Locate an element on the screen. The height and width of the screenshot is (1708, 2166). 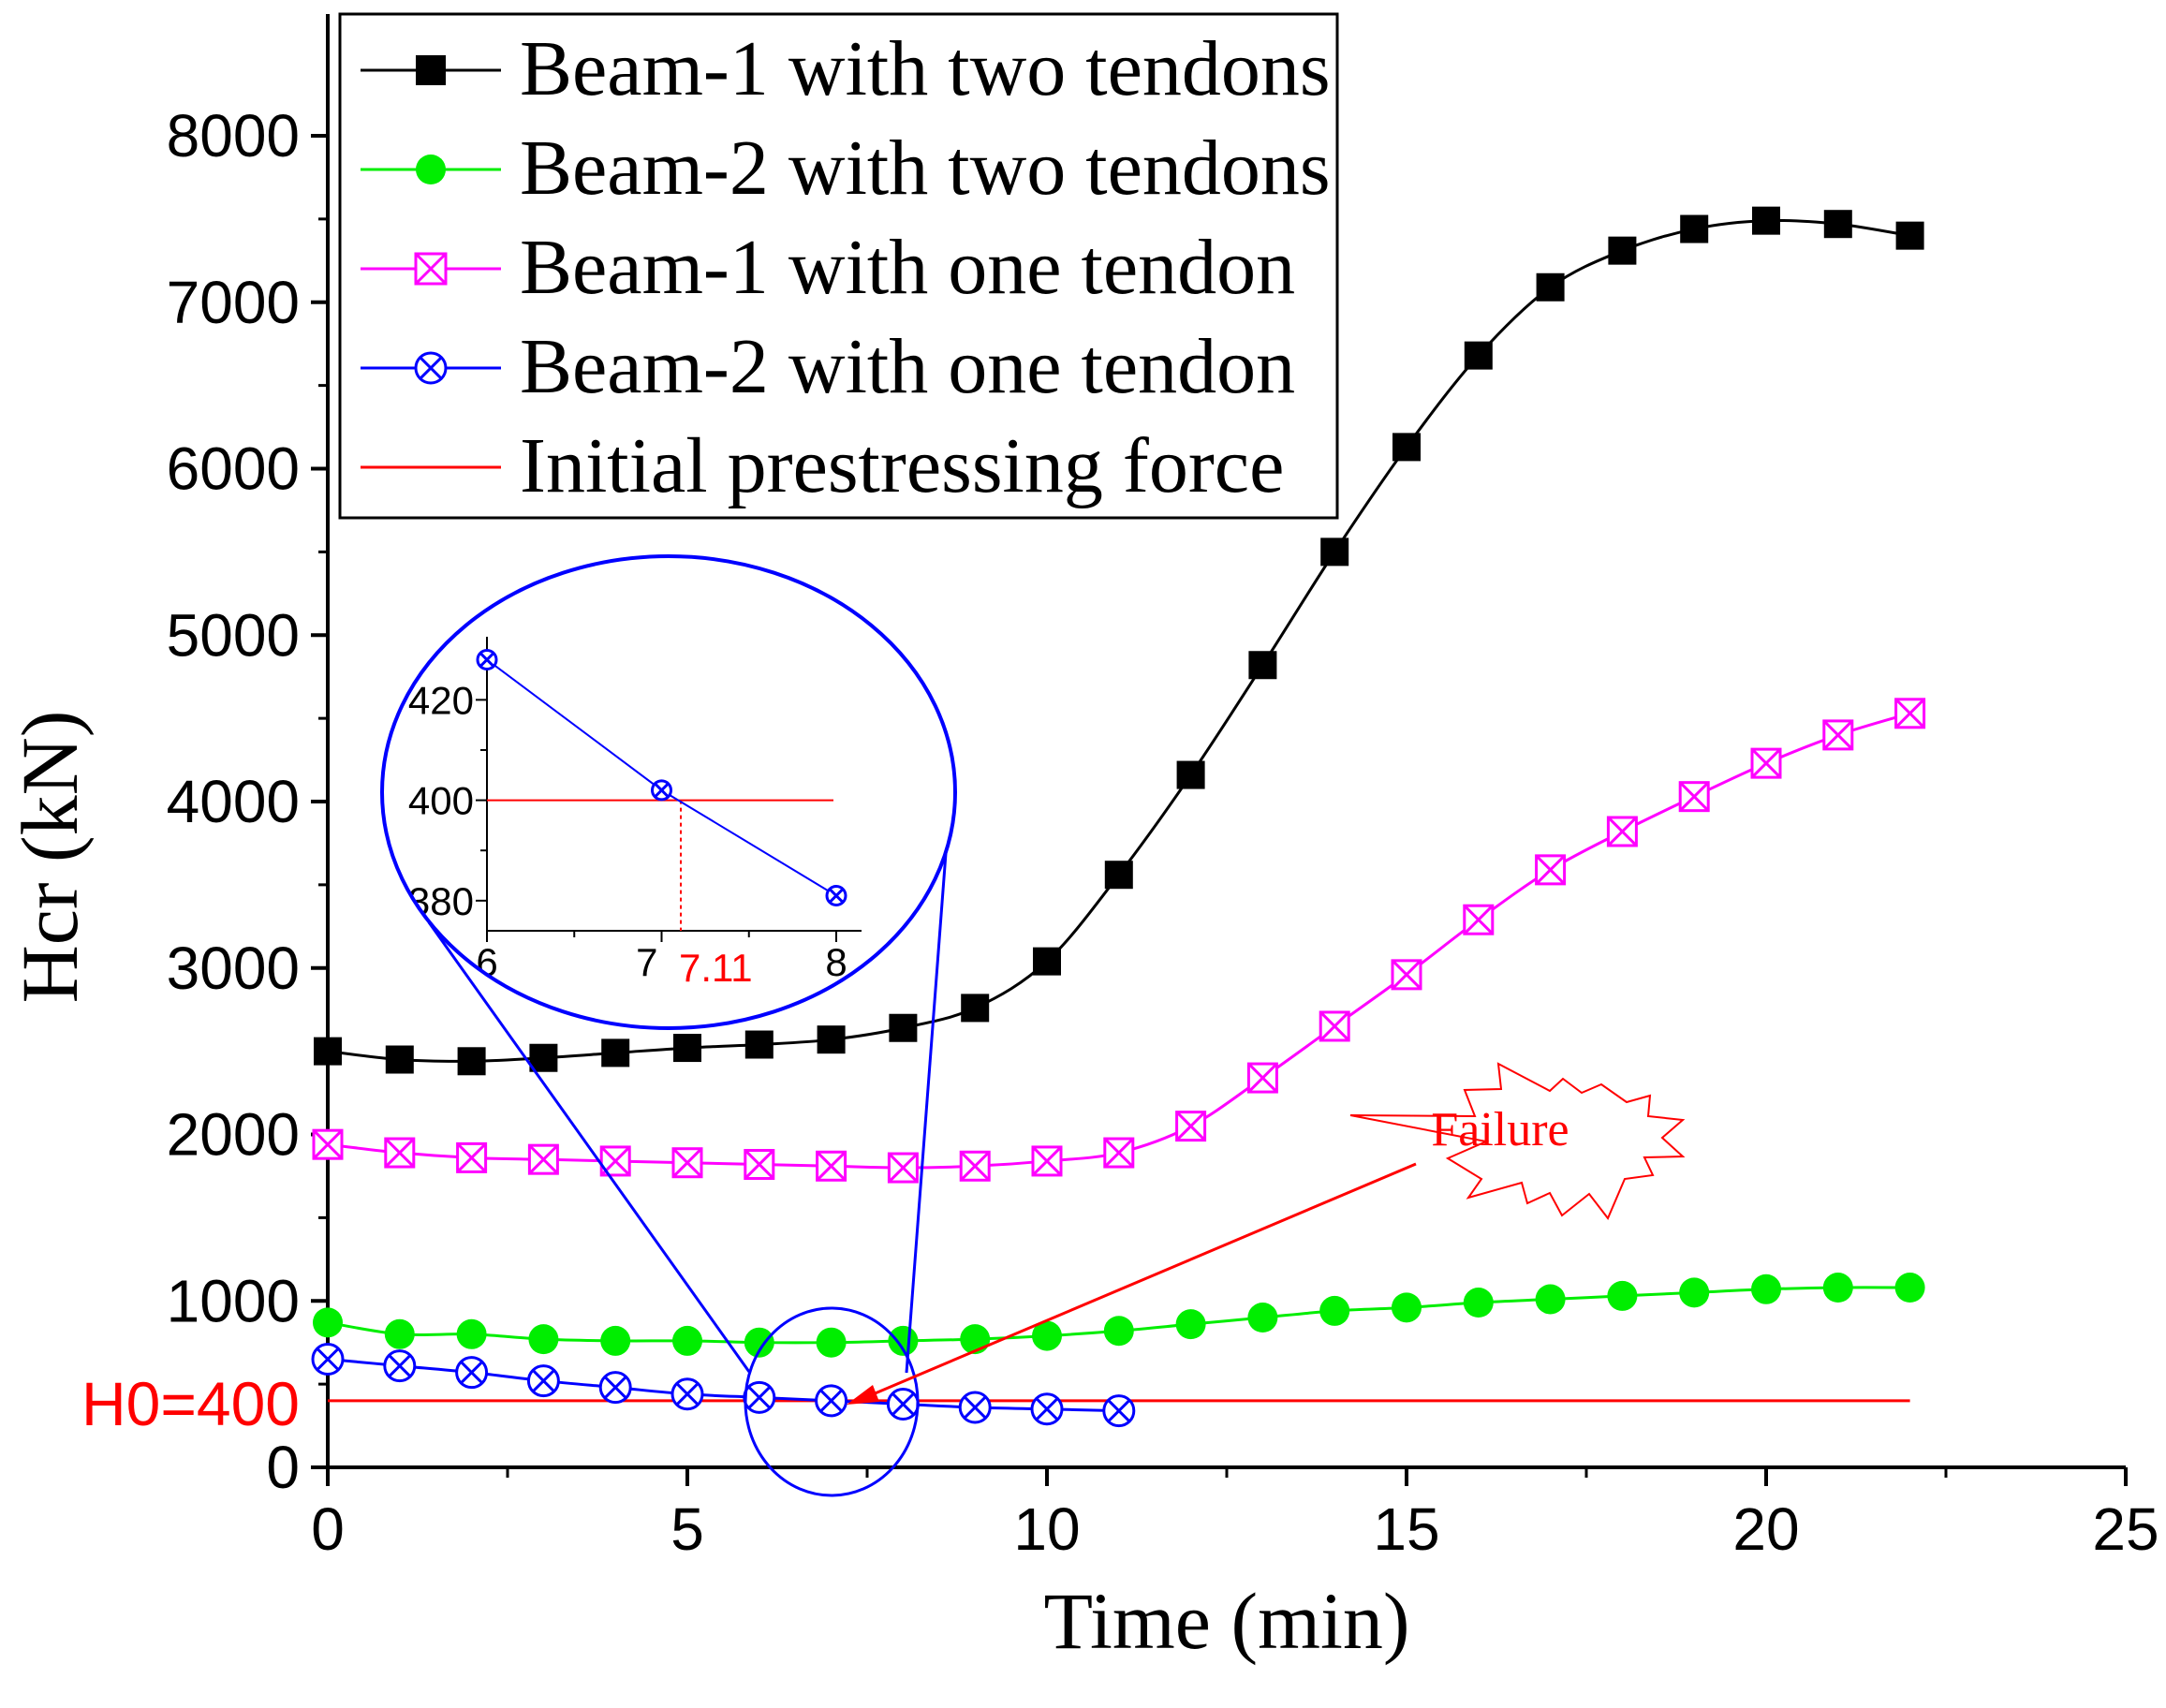
x-tick-label: 10 is located at coordinates (1046, 1529).